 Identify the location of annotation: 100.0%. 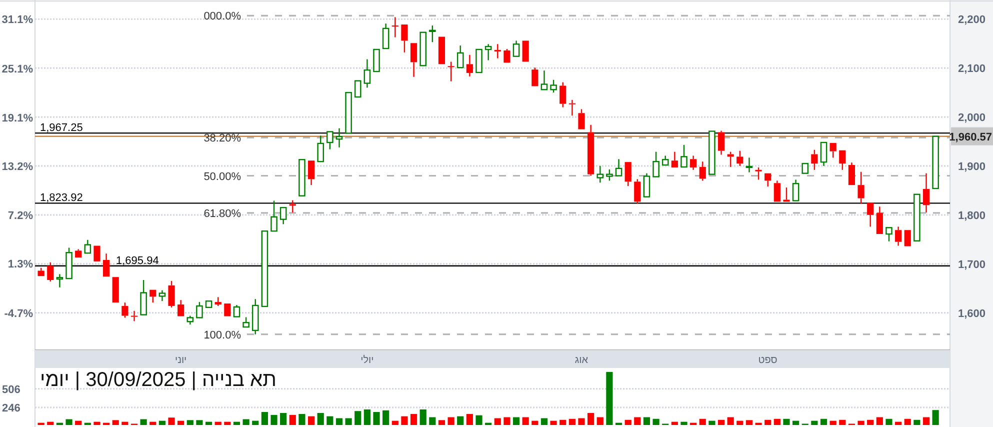
(223, 335).